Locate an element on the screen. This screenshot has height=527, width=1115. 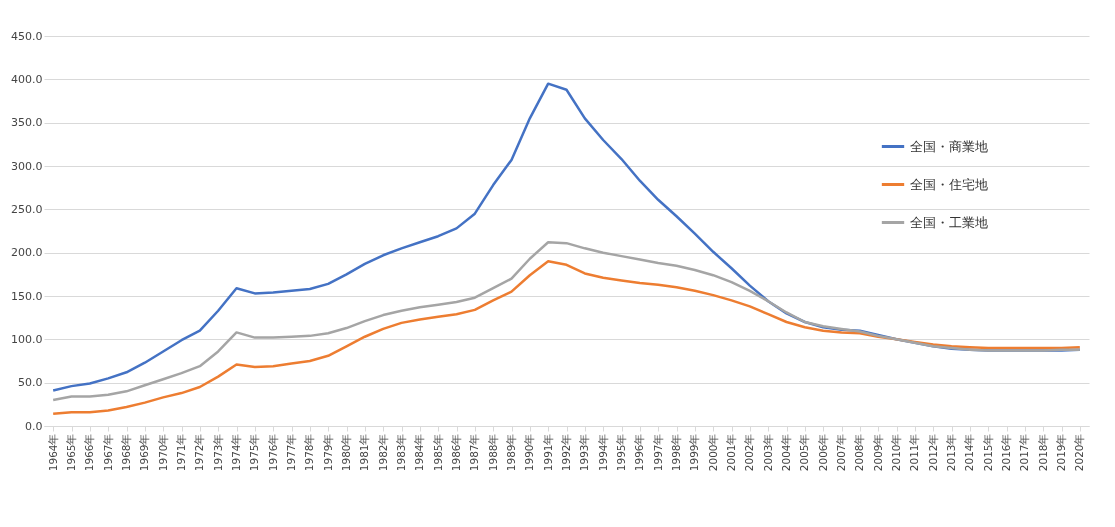
y-tick-label: 0.0 is located at coordinates (34, 426).